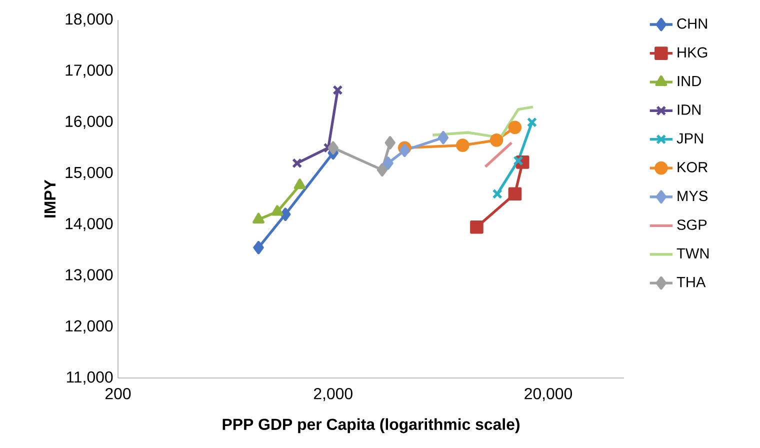 The image size is (760, 448). I want to click on y-tick-label: 12,000, so click(89, 327).